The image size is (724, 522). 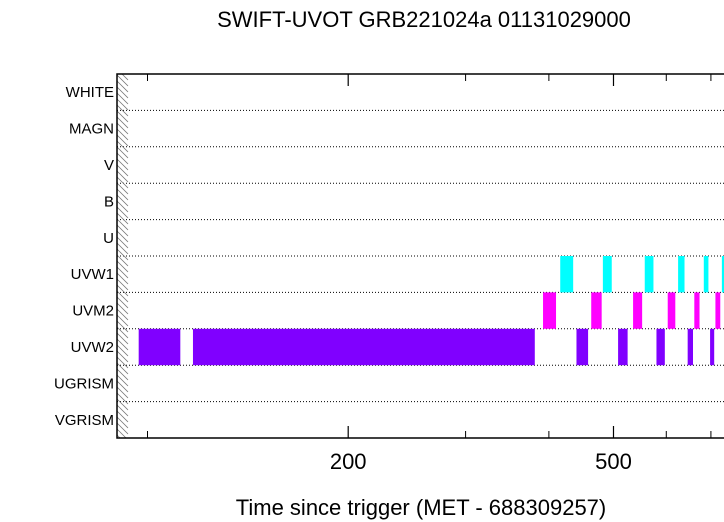 I want to click on filter-label: UGRISM, so click(x=84, y=383).